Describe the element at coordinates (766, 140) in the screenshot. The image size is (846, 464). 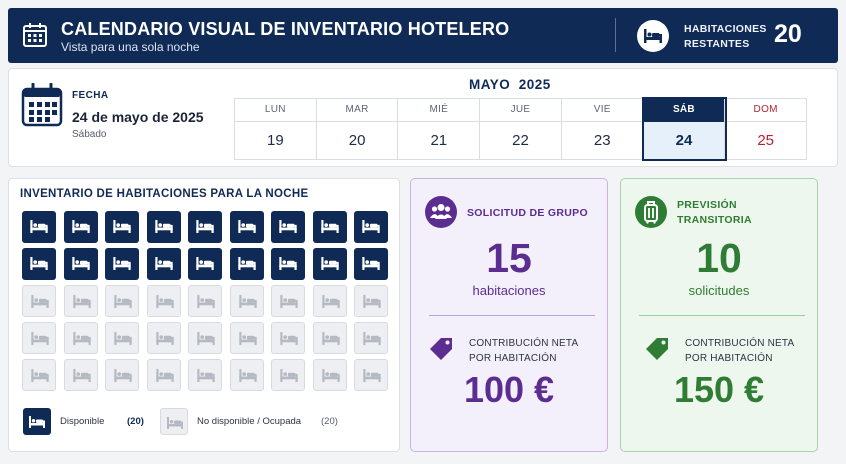
I see `day-number: 25` at that location.